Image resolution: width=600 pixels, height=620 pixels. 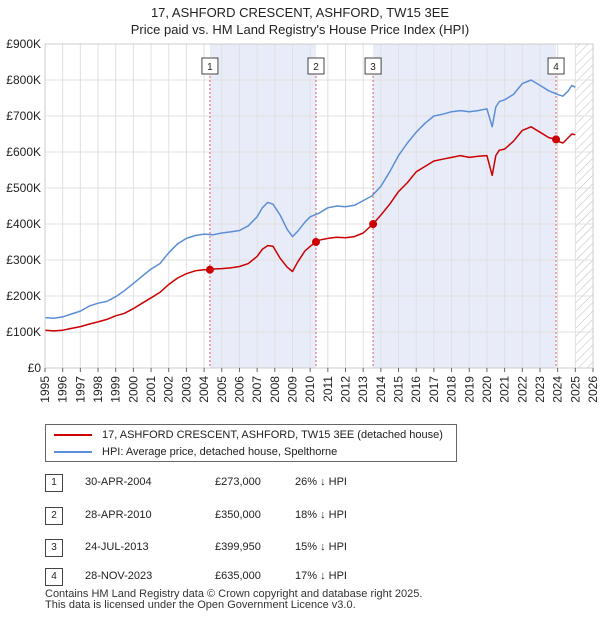 What do you see at coordinates (118, 515) in the screenshot?
I see `sale-date: 28-APR-2010` at bounding box center [118, 515].